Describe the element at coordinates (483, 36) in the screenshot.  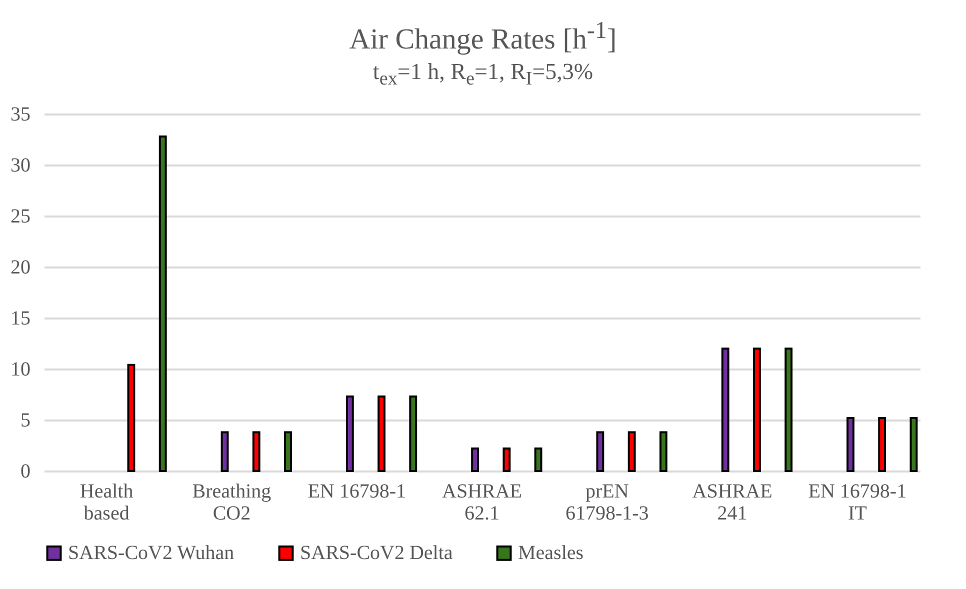
I see `chart-title: Air Change Rates [h$^{-1}$]` at that location.